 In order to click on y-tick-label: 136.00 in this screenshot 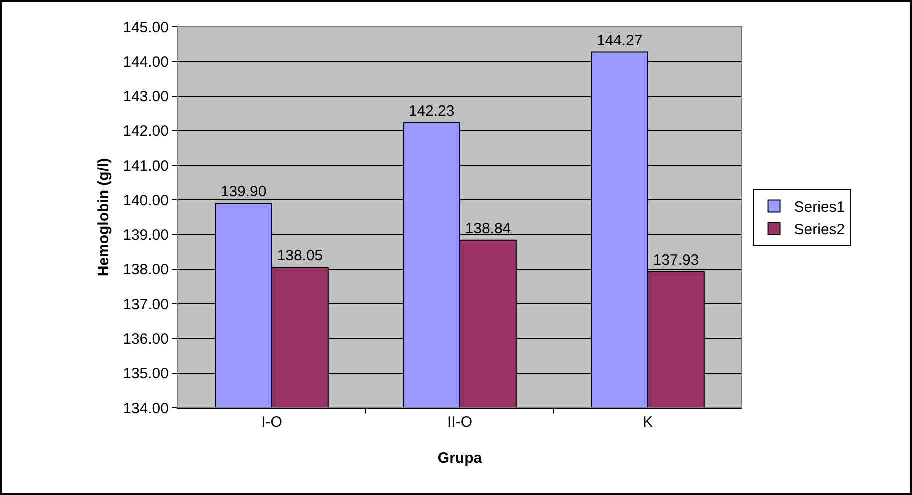, I will do `click(146, 339)`.